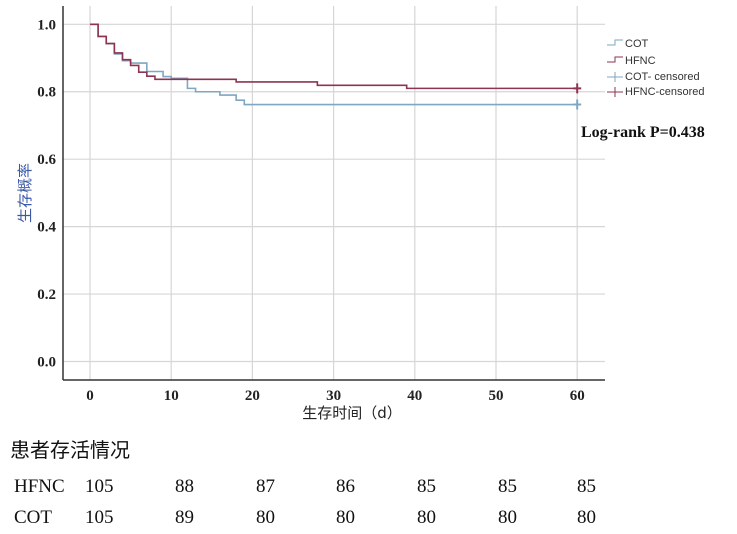 This screenshot has height=534, width=737. Describe the element at coordinates (90, 396) in the screenshot. I see `x-tick-label: 0` at that location.